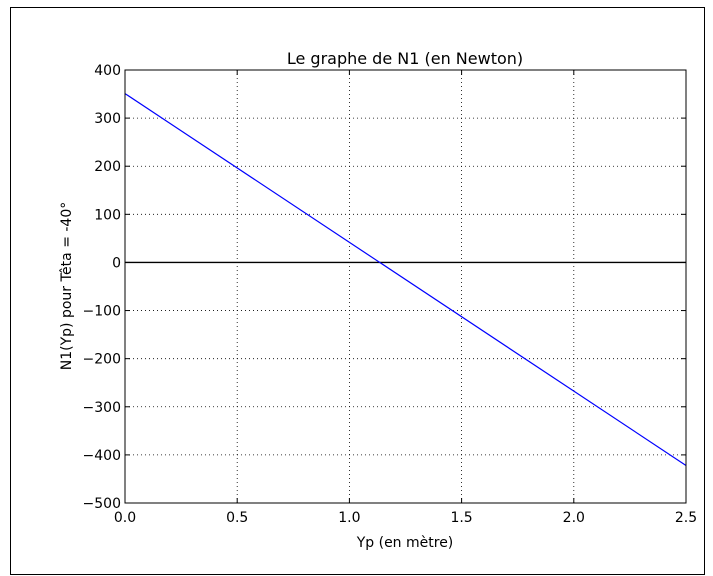 This screenshot has height=576, width=713. What do you see at coordinates (67, 286) in the screenshot?
I see `y-axis-label: N1(Yp) pour Têta = -40°` at bounding box center [67, 286].